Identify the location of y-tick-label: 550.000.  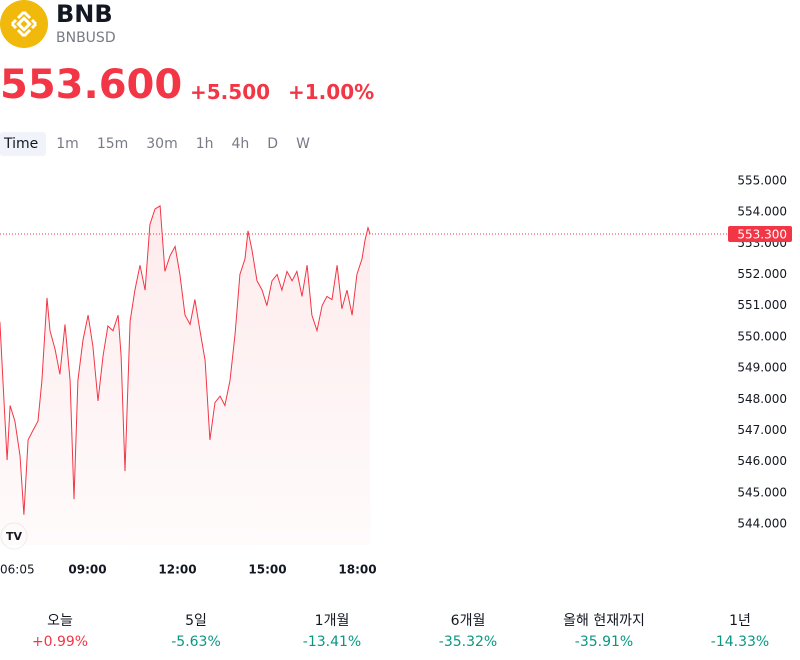
(762, 336).